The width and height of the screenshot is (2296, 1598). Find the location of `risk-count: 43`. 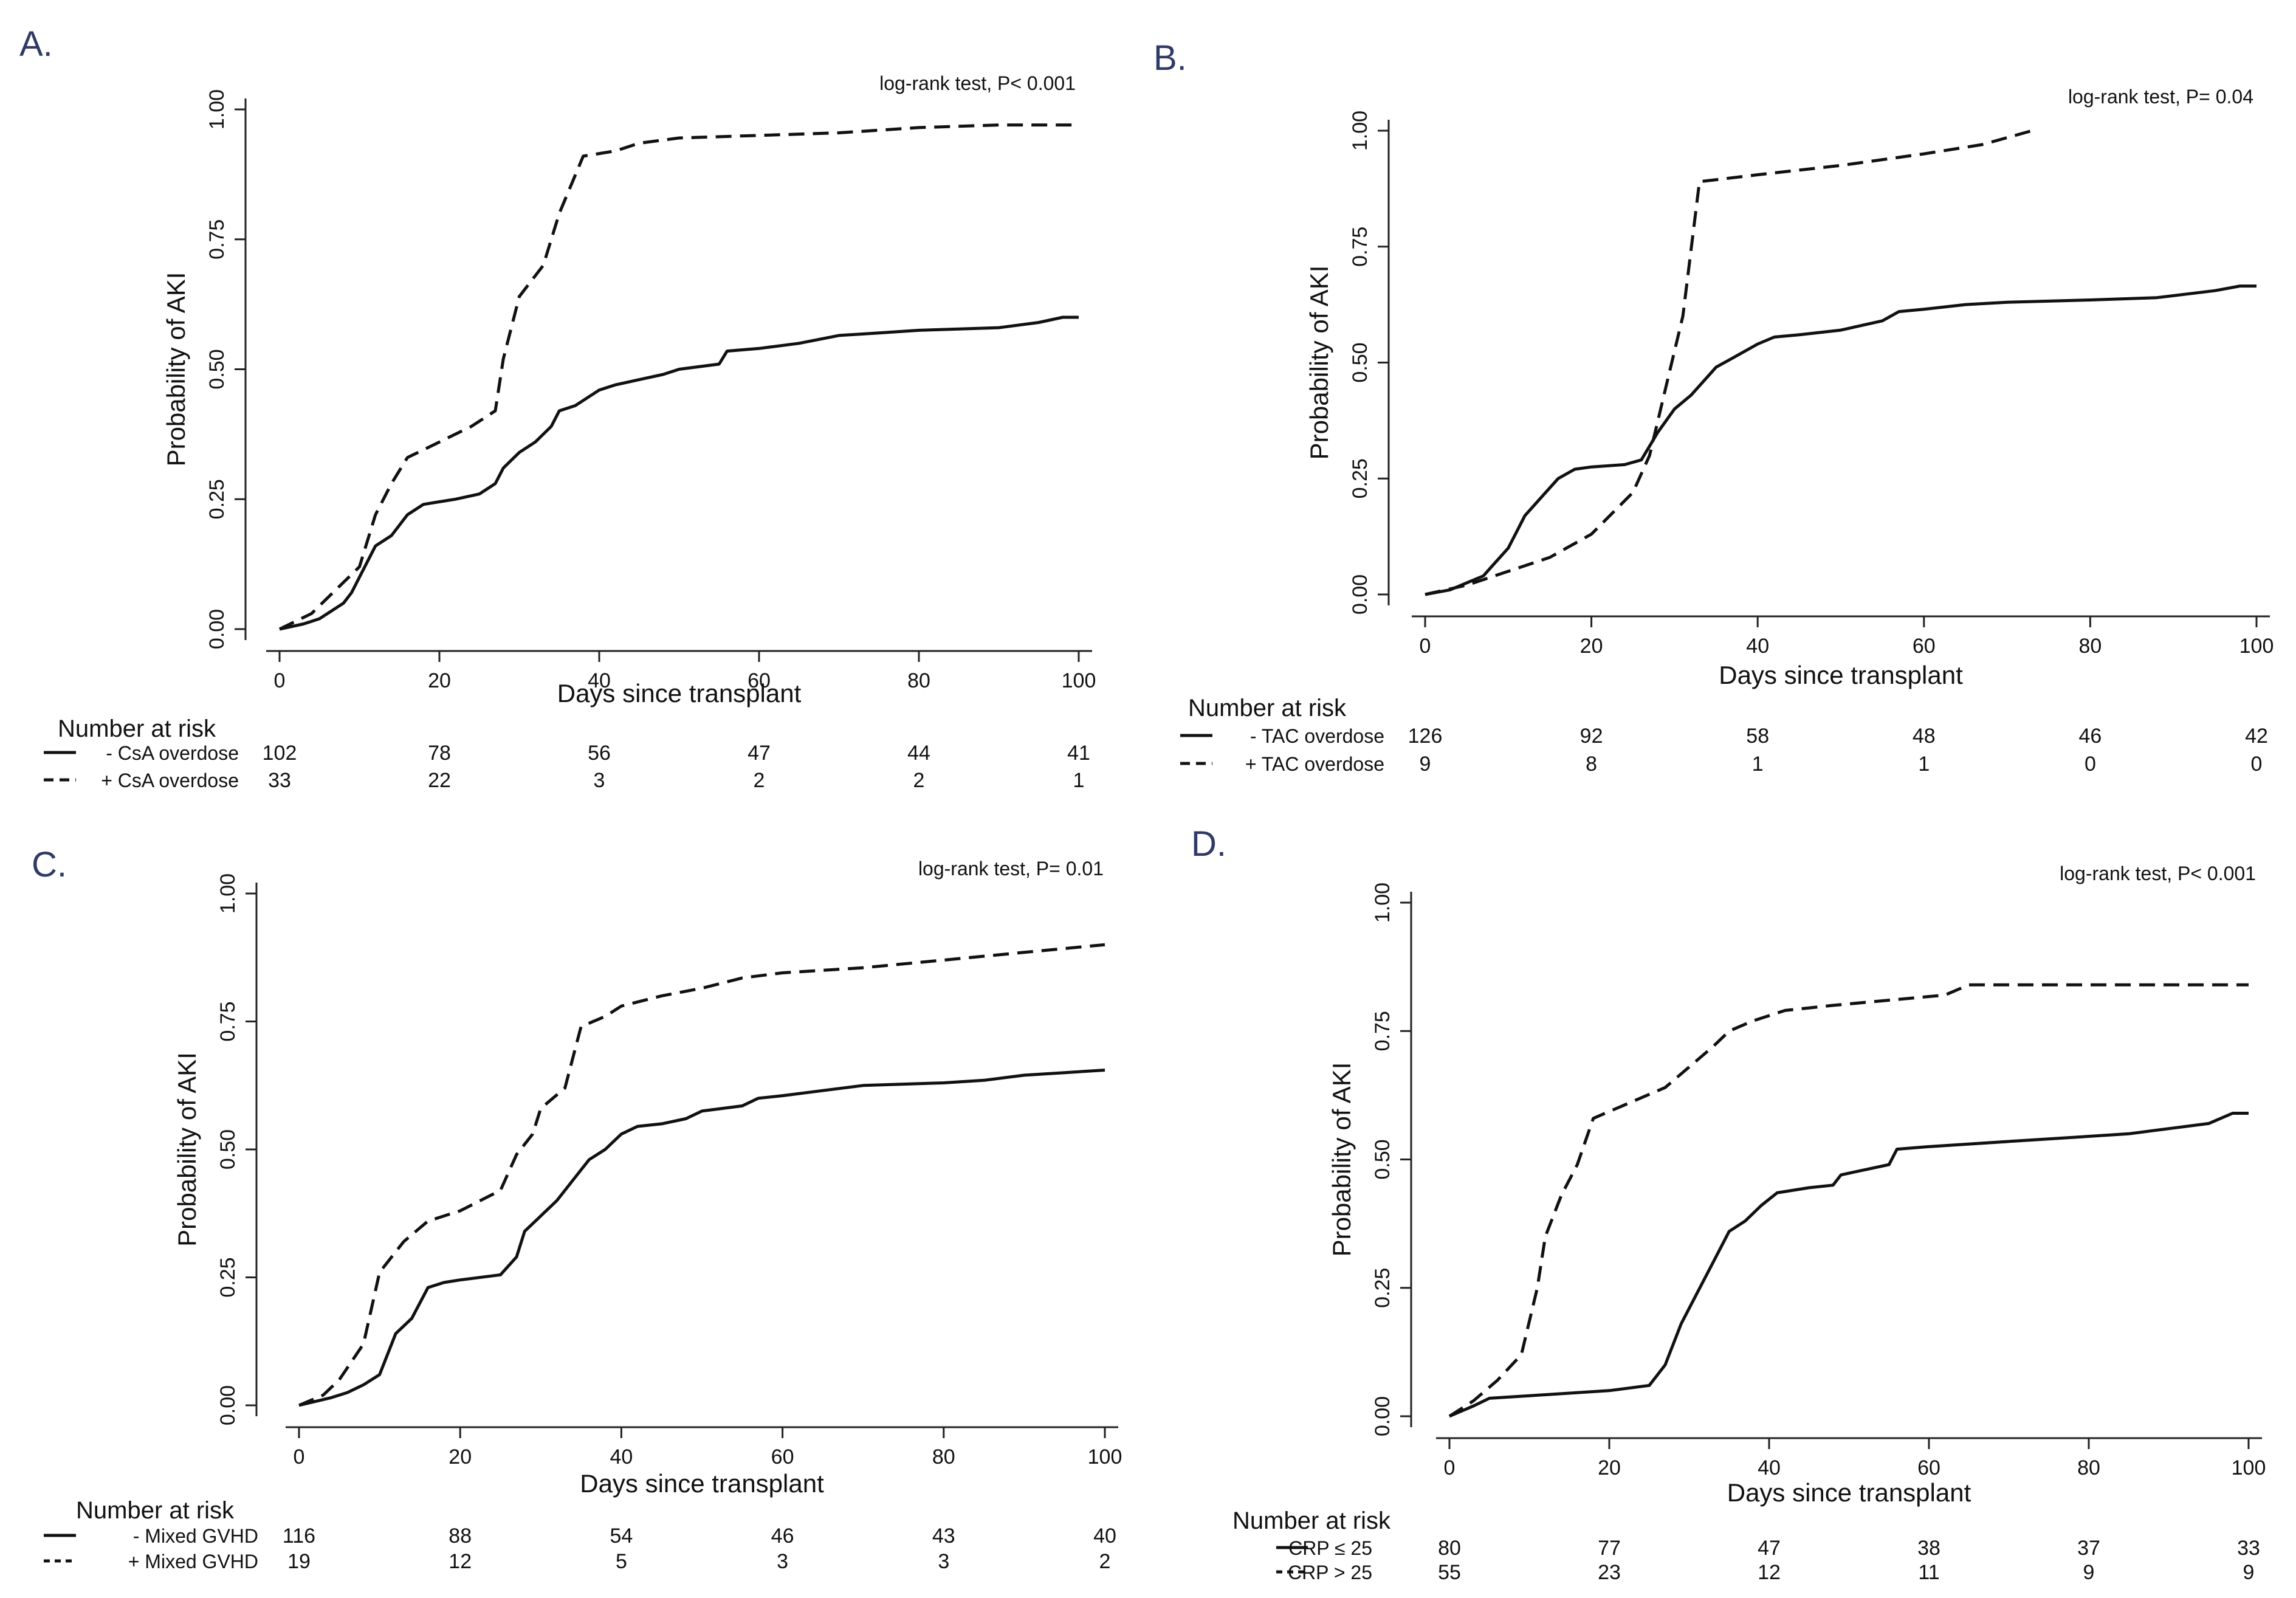

risk-count: 43 is located at coordinates (943, 1536).